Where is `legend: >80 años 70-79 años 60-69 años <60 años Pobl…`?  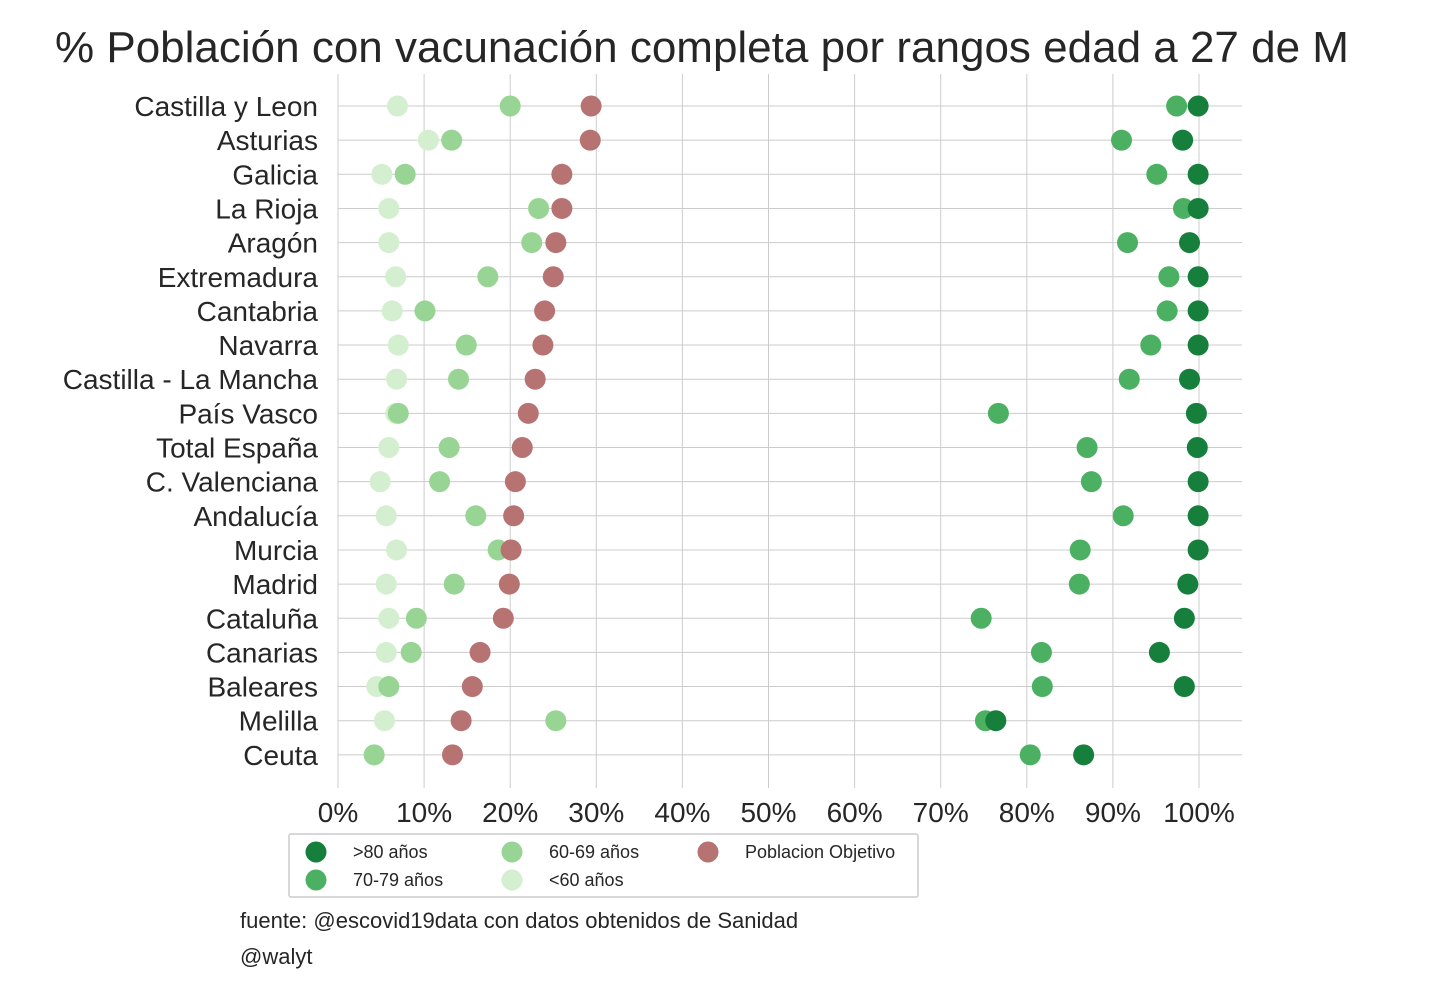
legend: >80 años 70-79 años 60-69 años <60 años Pobl… is located at coordinates (603, 865).